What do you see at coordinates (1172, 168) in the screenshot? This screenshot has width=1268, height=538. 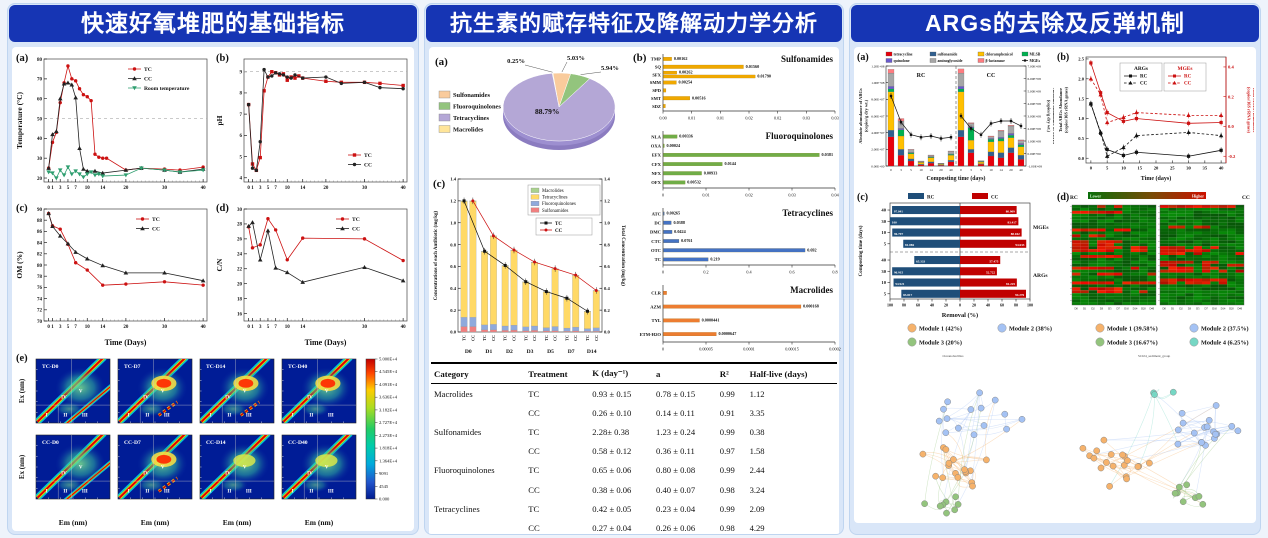 I see `svg-text: 25` at bounding box center [1172, 168].